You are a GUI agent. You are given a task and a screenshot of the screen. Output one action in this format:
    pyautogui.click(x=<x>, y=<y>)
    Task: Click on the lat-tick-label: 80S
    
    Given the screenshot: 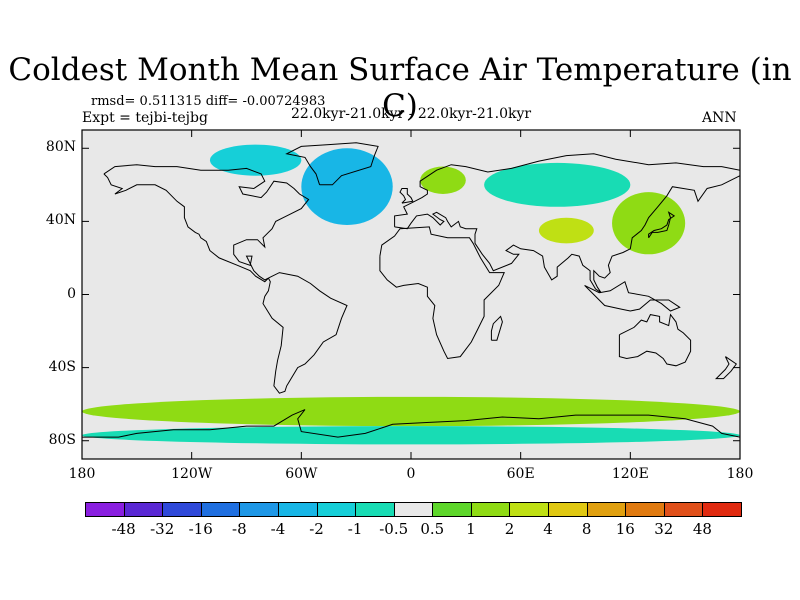 What is the action you would take?
    pyautogui.click(x=62, y=439)
    